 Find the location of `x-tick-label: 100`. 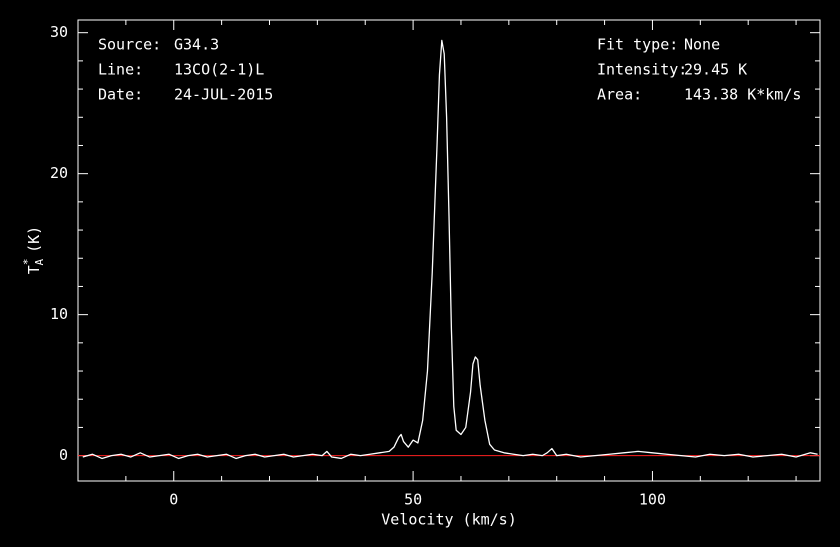

x-tick-label: 100 is located at coordinates (652, 500).